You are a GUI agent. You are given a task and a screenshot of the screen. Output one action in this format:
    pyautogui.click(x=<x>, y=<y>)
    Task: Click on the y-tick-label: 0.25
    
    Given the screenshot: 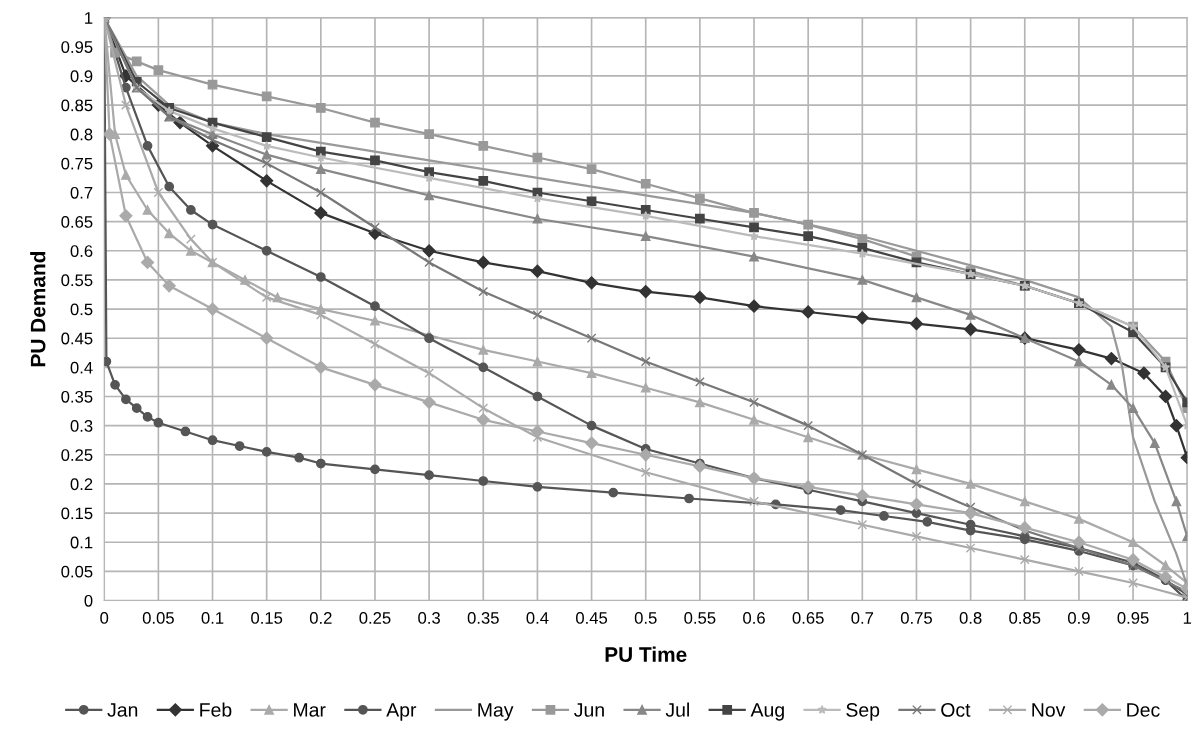 What is the action you would take?
    pyautogui.click(x=77, y=455)
    